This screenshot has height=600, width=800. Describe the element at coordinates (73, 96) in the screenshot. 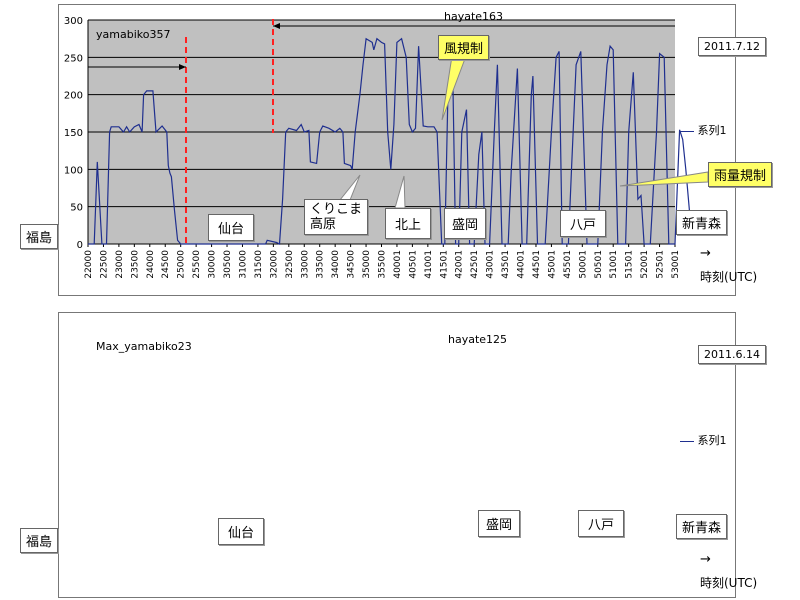

I see `y-tick-label: 200` at that location.